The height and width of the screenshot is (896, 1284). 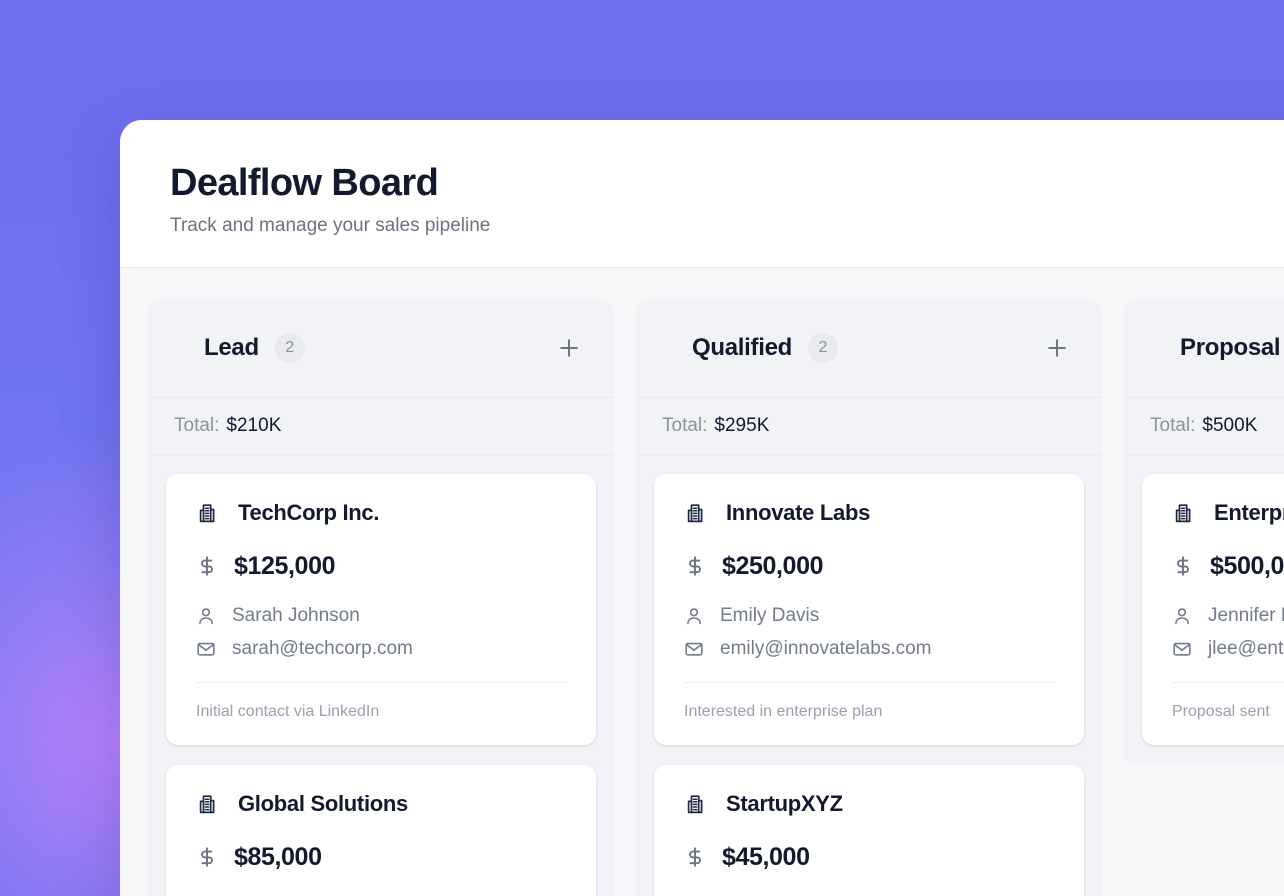 I want to click on card-company-row: Global Solutions, so click(x=381, y=804).